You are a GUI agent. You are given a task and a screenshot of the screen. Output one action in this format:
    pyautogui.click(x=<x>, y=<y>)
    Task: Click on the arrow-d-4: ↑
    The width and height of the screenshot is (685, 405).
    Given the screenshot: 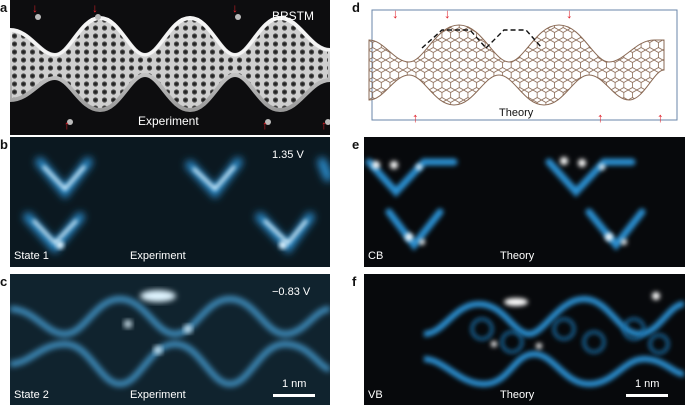 What is the action you would take?
    pyautogui.click(x=415, y=117)
    